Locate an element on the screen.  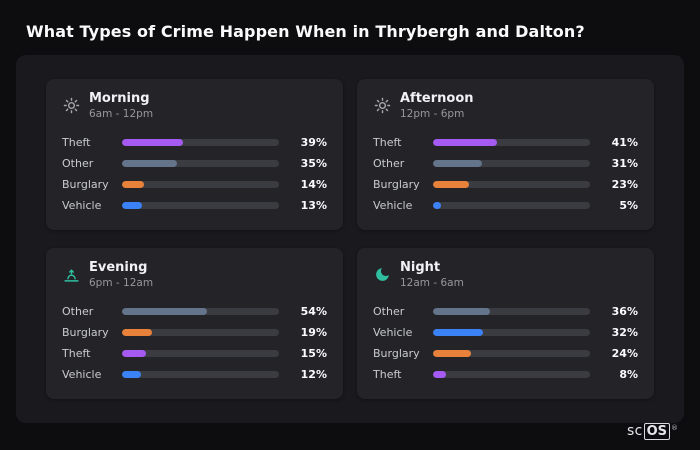
sunset-icon is located at coordinates (71, 275).